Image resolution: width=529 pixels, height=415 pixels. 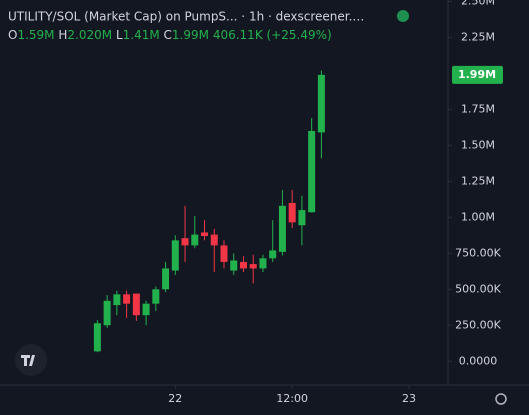 What do you see at coordinates (478, 36) in the screenshot?
I see `y-tick-label: 2.25M` at bounding box center [478, 36].